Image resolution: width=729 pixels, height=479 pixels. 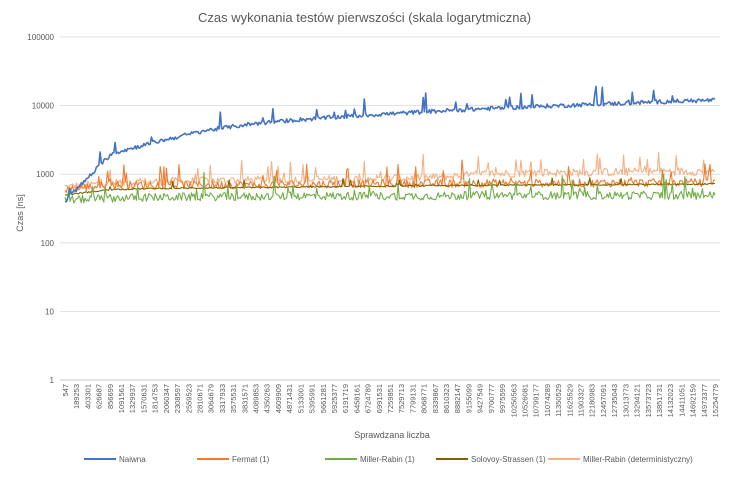 I want to click on x-tick-label: 11903327, so click(x=581, y=400).